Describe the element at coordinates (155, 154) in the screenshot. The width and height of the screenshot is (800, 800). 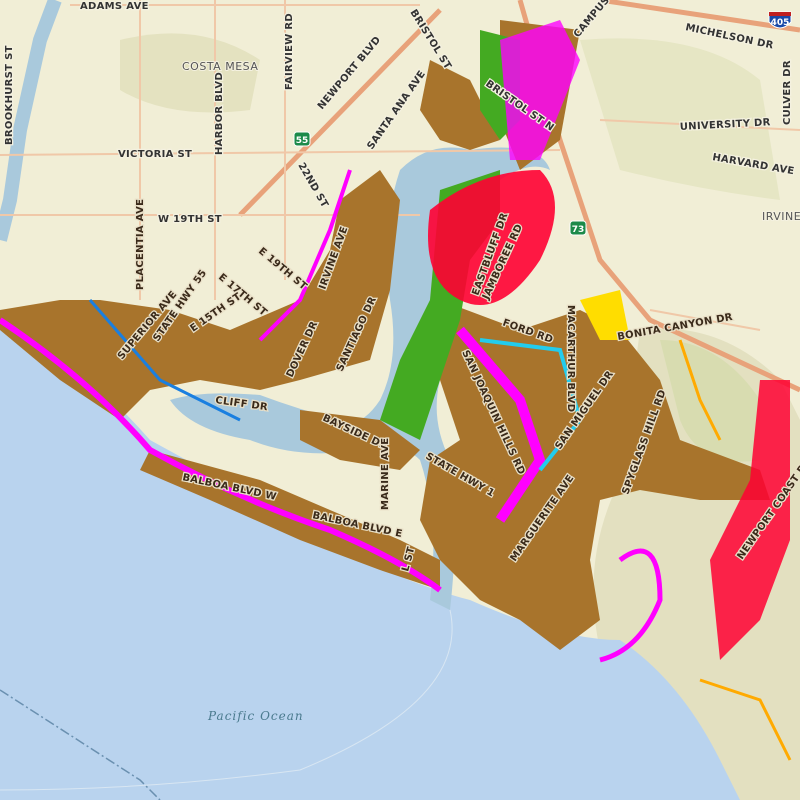
I see `street-label-victoria-st: VICTORIA ST` at that location.